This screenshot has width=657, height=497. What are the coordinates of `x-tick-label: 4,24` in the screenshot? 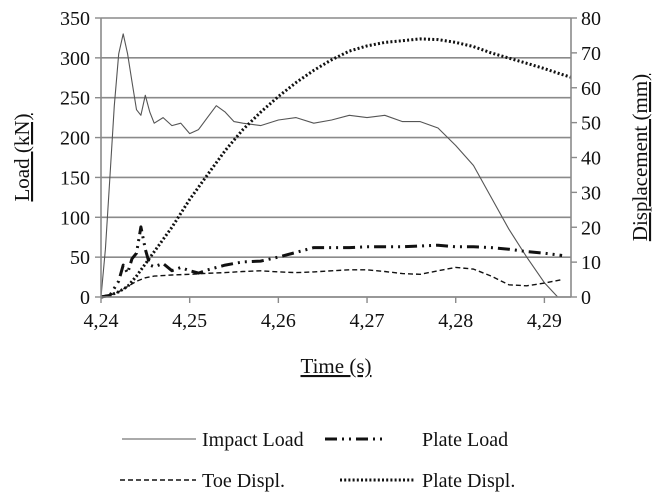 It's located at (101, 321).